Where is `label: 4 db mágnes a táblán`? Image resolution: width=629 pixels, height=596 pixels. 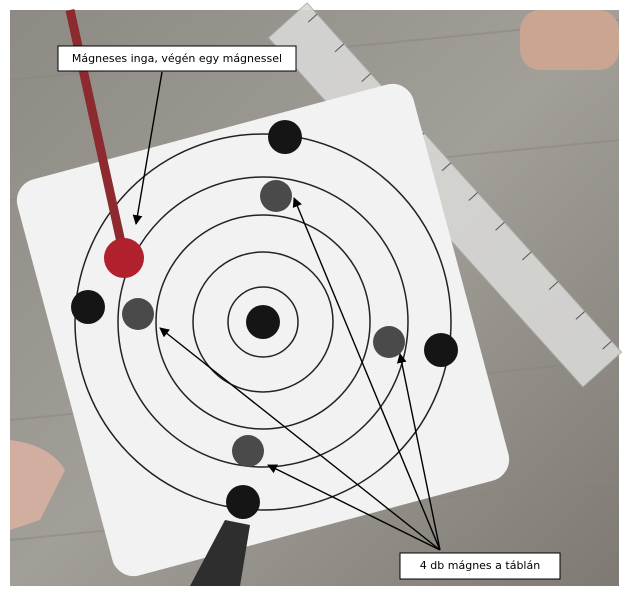 label: 4 db mágnes a táblán is located at coordinates (480, 565).